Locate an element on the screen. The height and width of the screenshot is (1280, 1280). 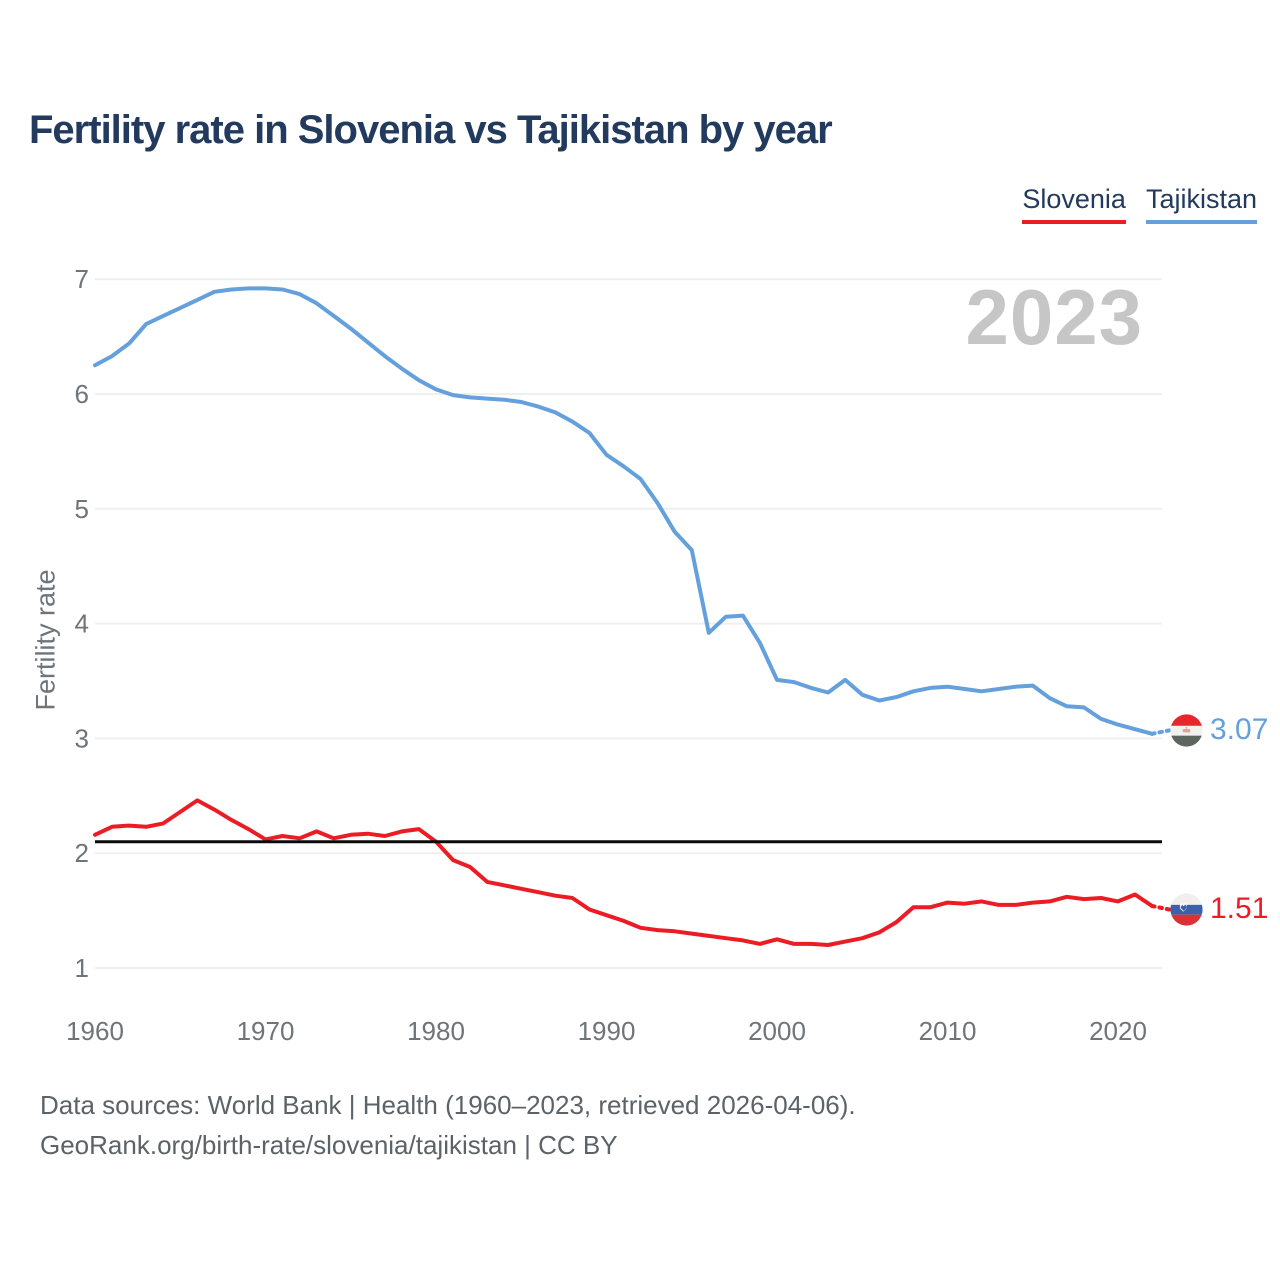
legend-label-slovenia: Slovenia is located at coordinates (1074, 199).